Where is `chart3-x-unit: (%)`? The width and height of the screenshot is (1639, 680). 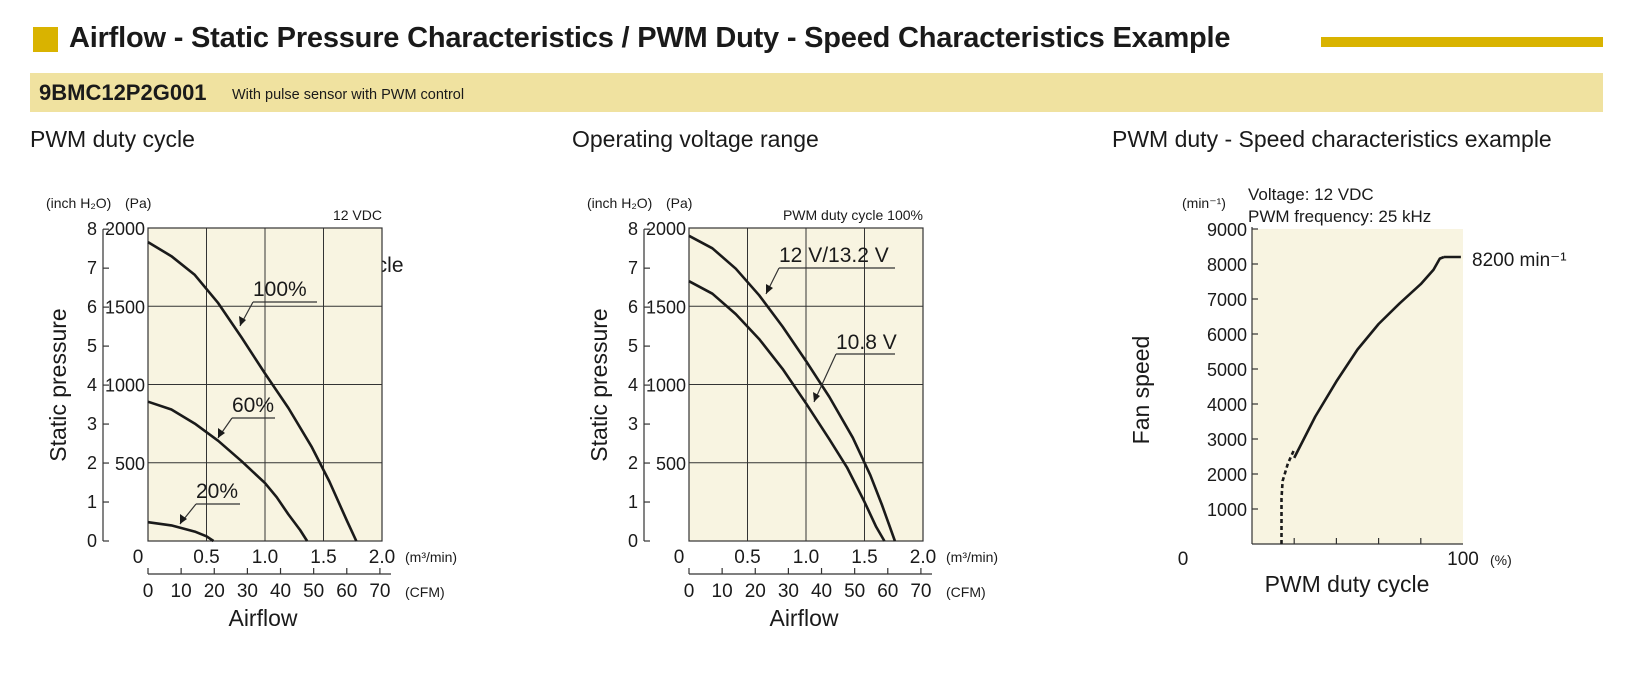
chart3-x-unit: (%) is located at coordinates (1501, 560).